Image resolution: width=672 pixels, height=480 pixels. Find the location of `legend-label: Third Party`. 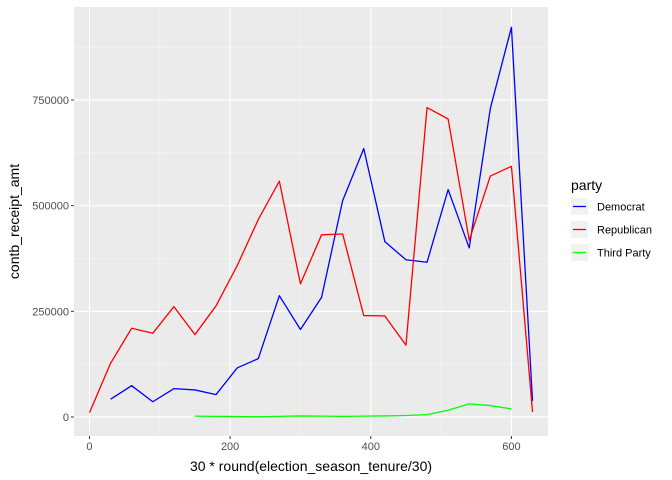

legend-label: Third Party is located at coordinates (624, 254).